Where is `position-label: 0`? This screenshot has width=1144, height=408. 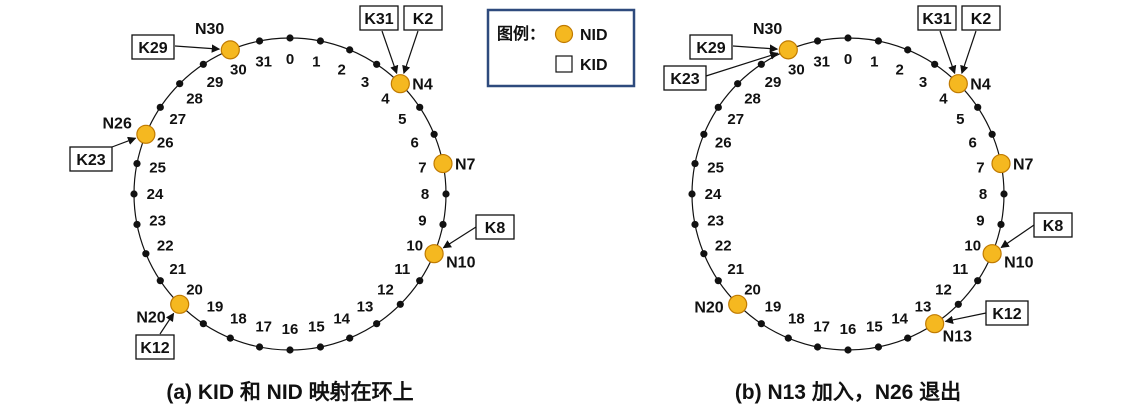
position-label: 0 is located at coordinates (848, 59).